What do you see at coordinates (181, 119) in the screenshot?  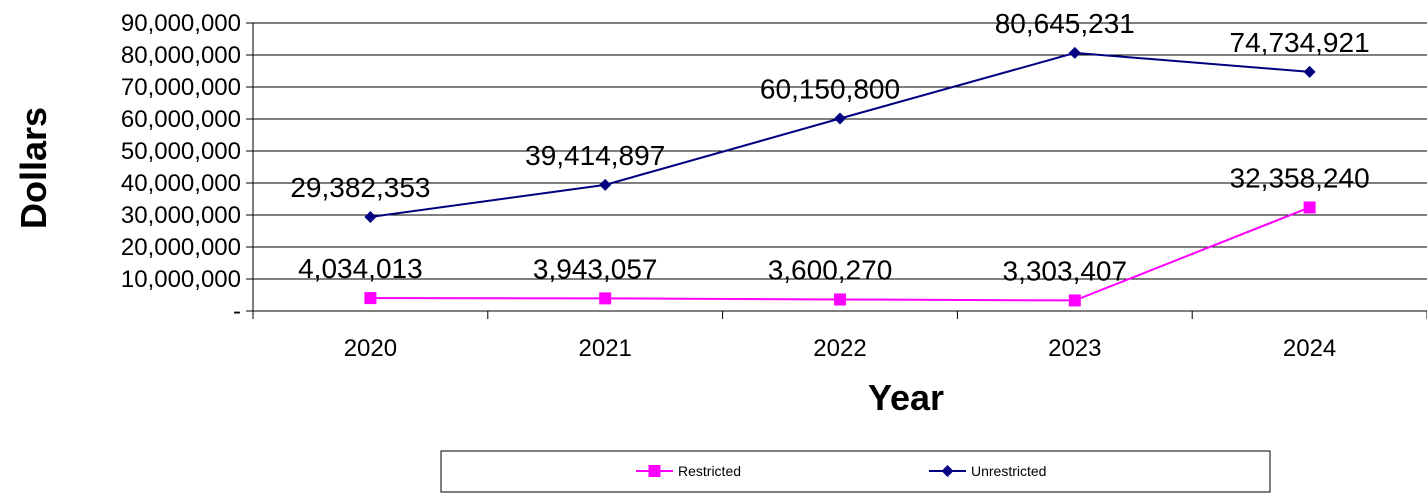 I see `y-tick-label: 60,000,000` at bounding box center [181, 119].